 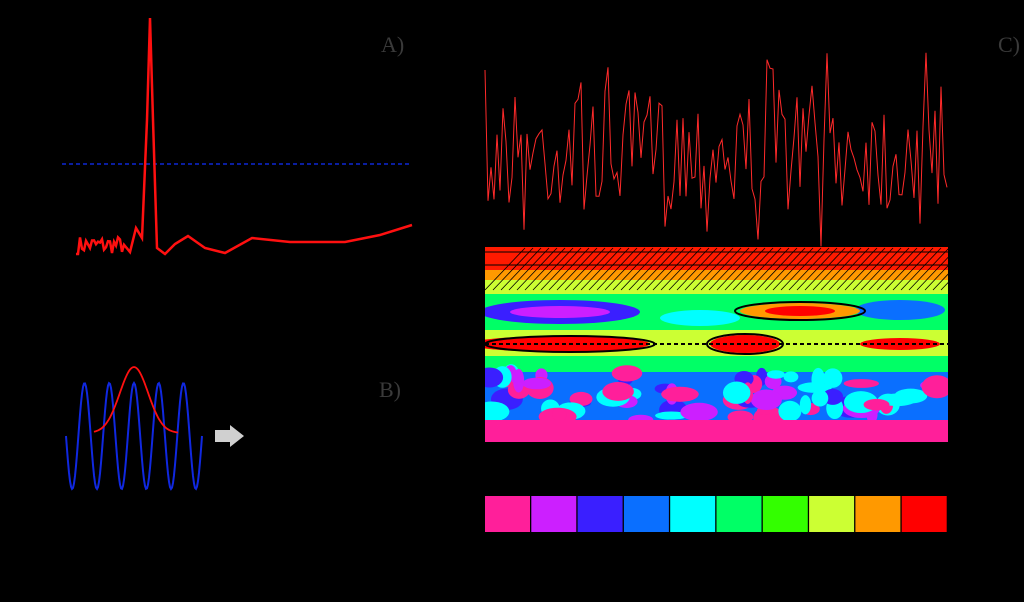 I want to click on spectrum-line, so click(x=244, y=136).